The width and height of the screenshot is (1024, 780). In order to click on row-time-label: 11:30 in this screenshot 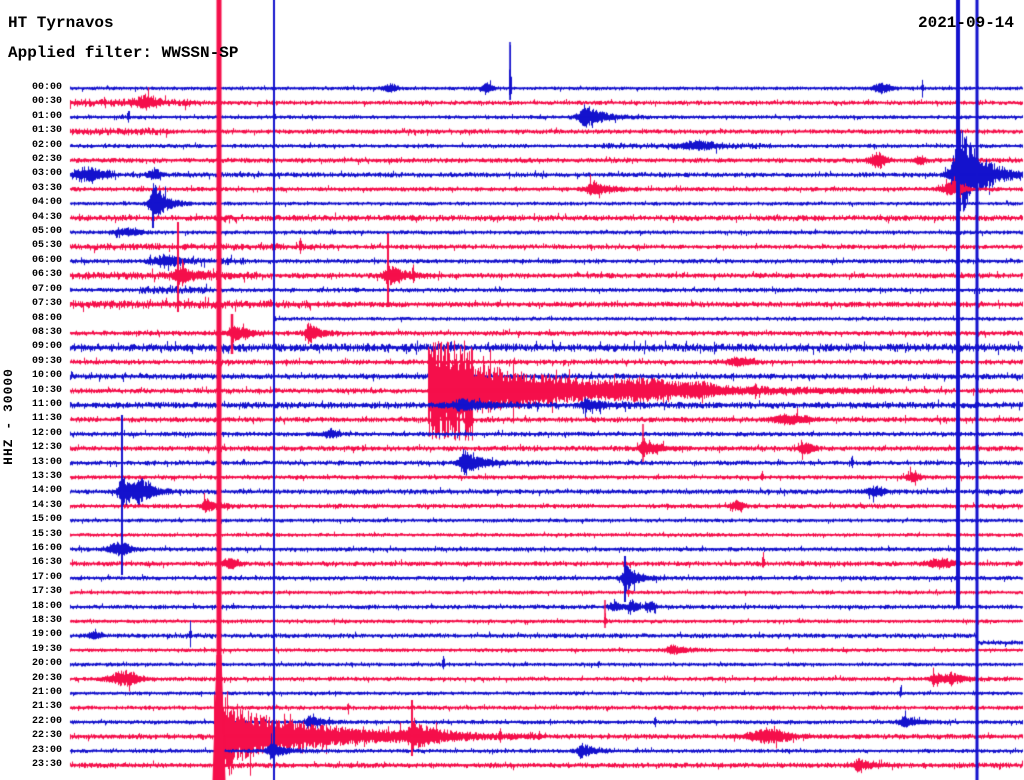, I will do `click(46, 419)`.